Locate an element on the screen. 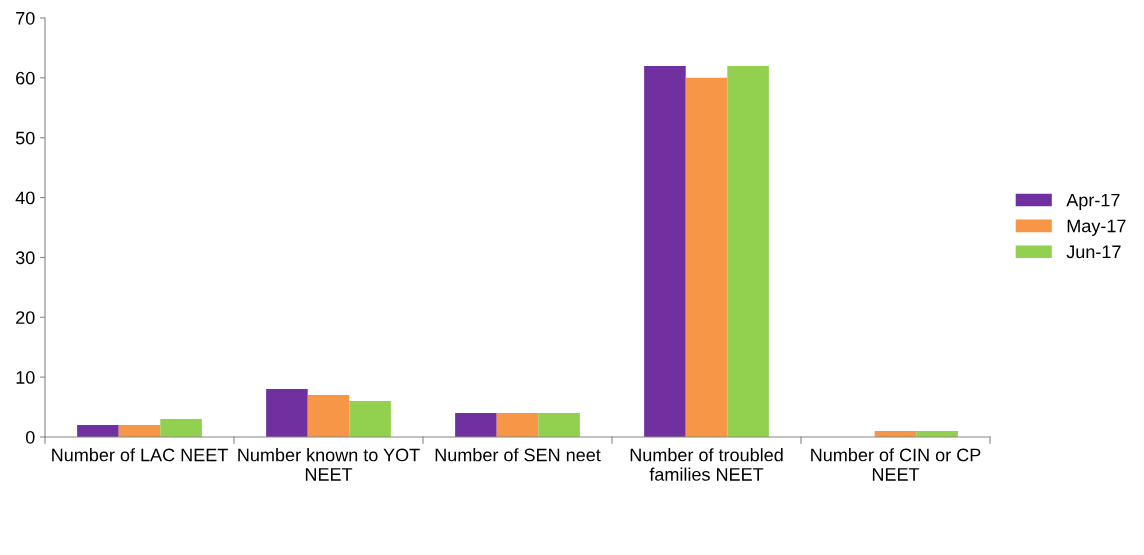  y-tick-label: 0 is located at coordinates (30, 437).